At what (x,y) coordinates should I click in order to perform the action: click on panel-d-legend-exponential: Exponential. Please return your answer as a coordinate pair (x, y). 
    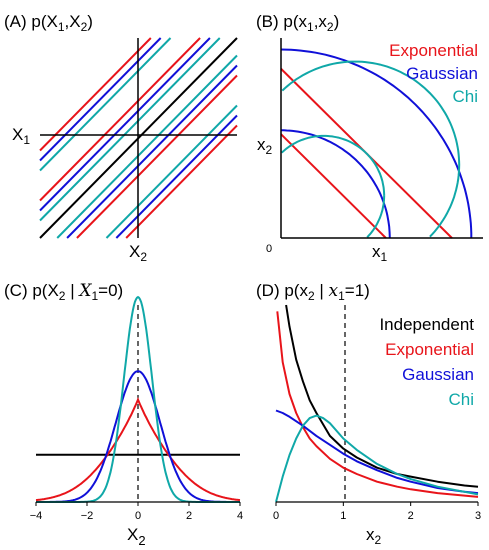
    Looking at the image, I should click on (429, 349).